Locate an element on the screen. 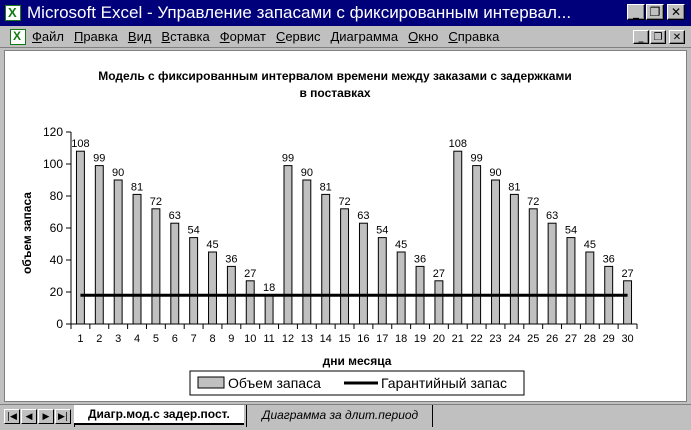 Image resolution: width=691 pixels, height=430 pixels. prev-sheet-button: ◀ is located at coordinates (29, 416).